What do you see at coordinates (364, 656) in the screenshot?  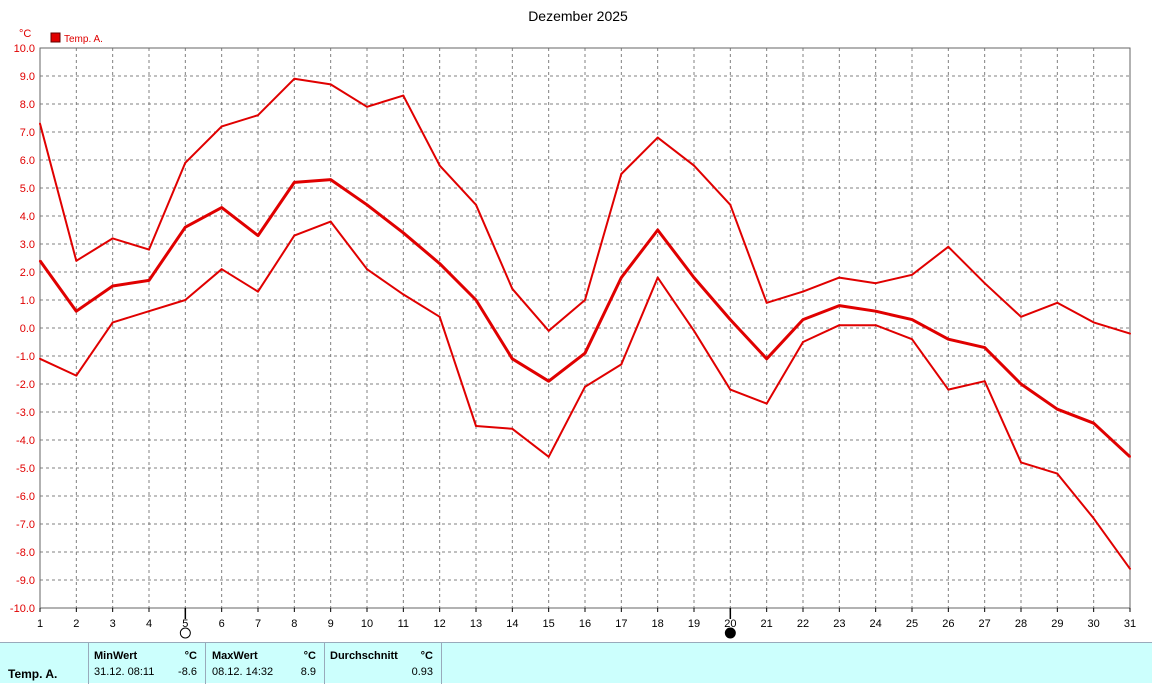 I see `avg-header: Durchschnitt` at bounding box center [364, 656].